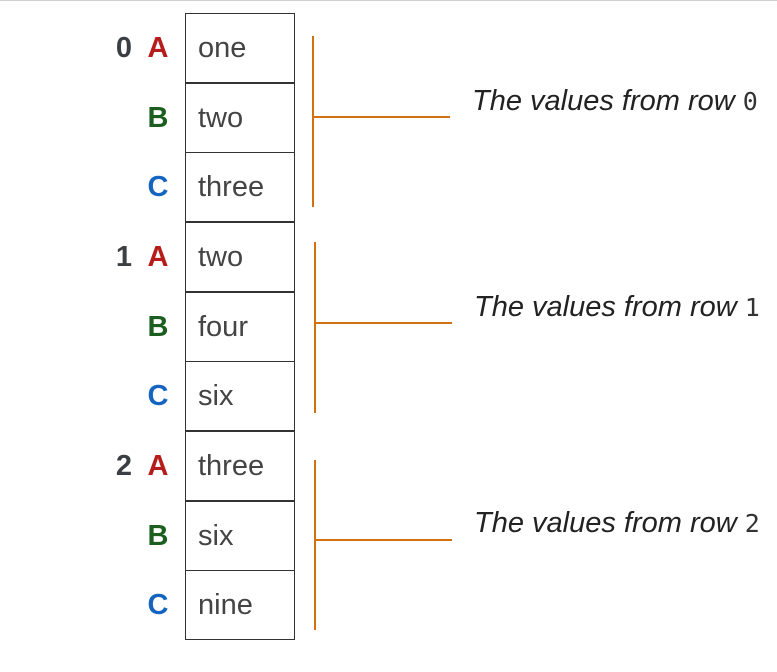 Image resolution: width=777 pixels, height=672 pixels. What do you see at coordinates (240, 605) in the screenshot?
I see `value-cell: nine` at bounding box center [240, 605].